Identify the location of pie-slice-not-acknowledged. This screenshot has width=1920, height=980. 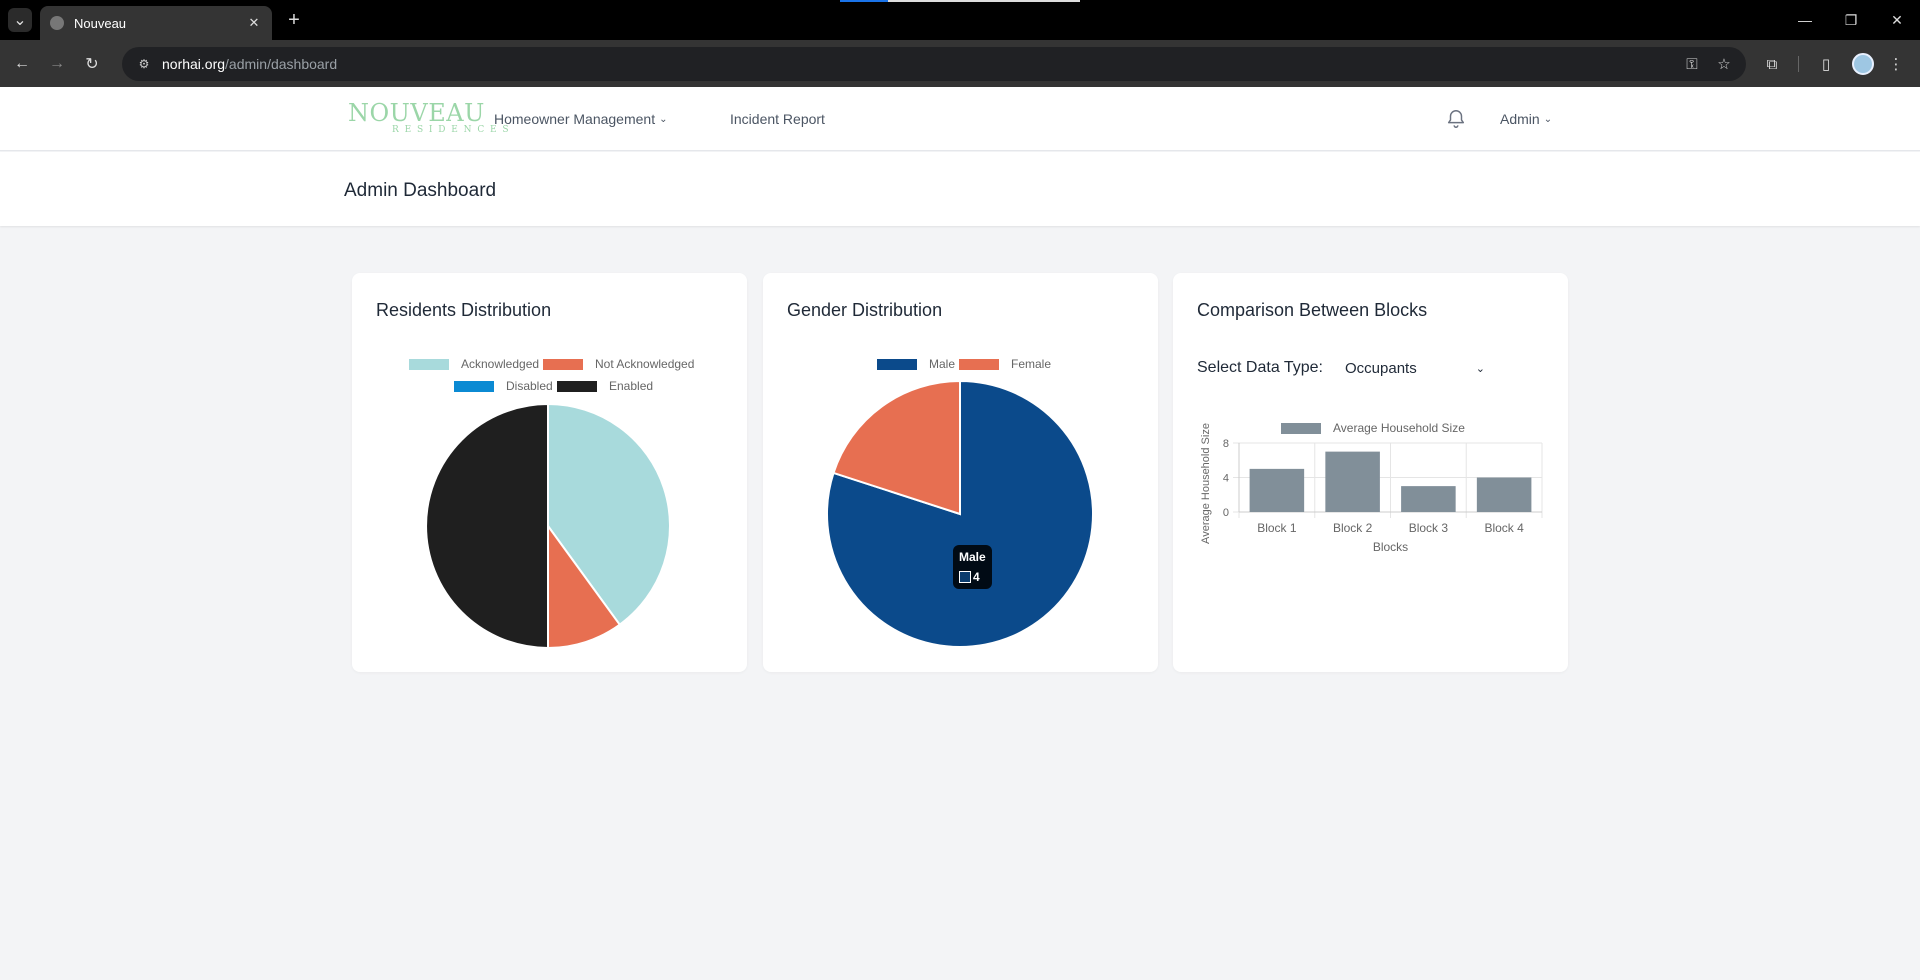
(584, 586).